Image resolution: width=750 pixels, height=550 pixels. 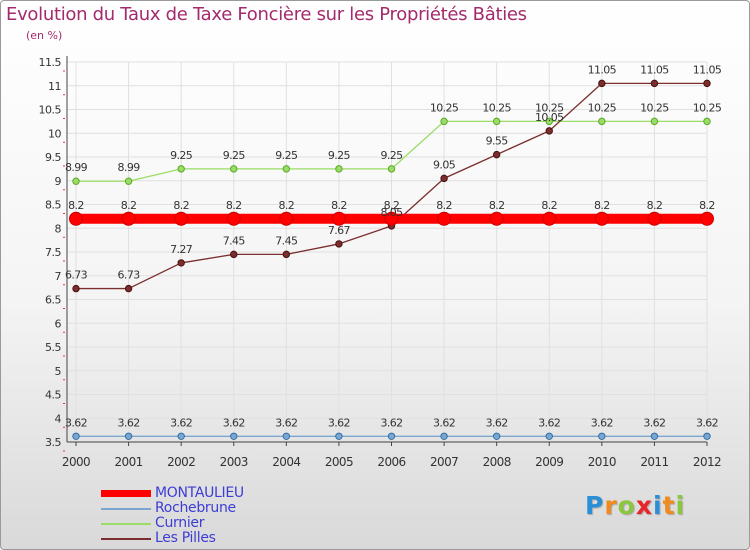 What do you see at coordinates (339, 230) in the screenshot?
I see `data-label-les-pilles: 7.67` at bounding box center [339, 230].